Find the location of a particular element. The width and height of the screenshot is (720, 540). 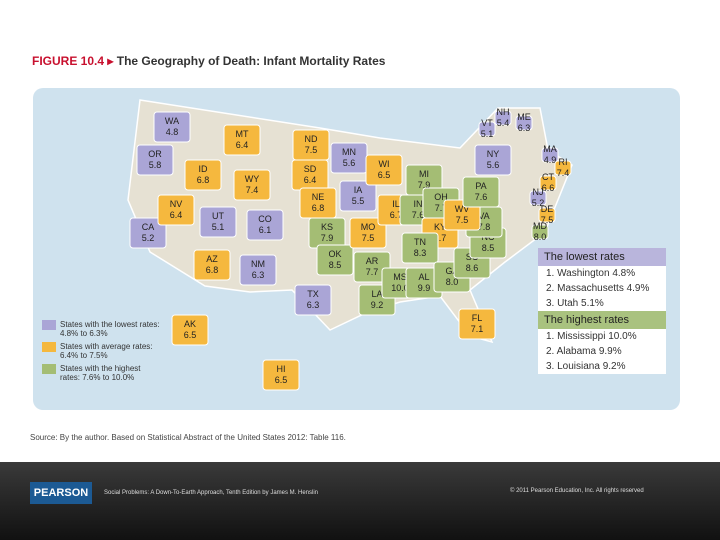

state-rate: 4.8 is located at coordinates (172, 132).